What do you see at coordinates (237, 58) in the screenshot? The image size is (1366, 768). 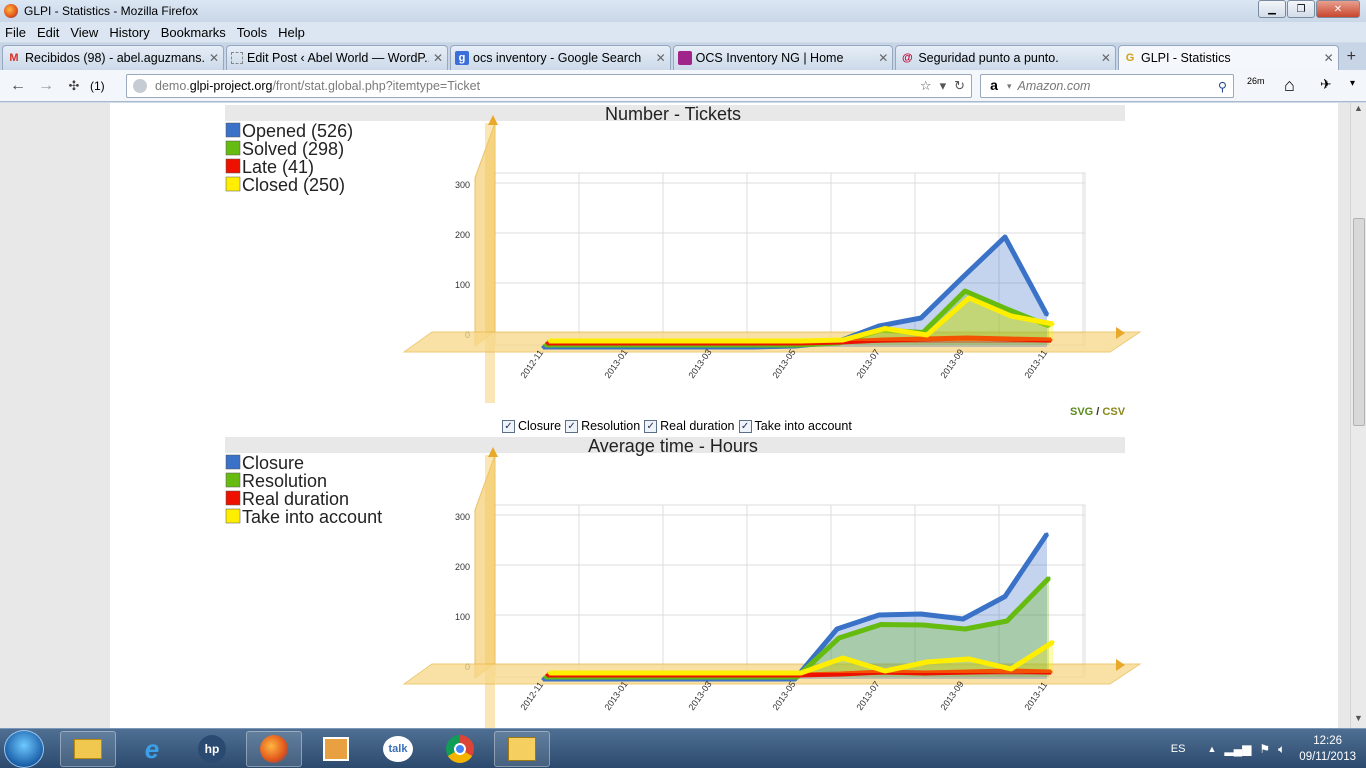 I see `page-icon` at bounding box center [237, 58].